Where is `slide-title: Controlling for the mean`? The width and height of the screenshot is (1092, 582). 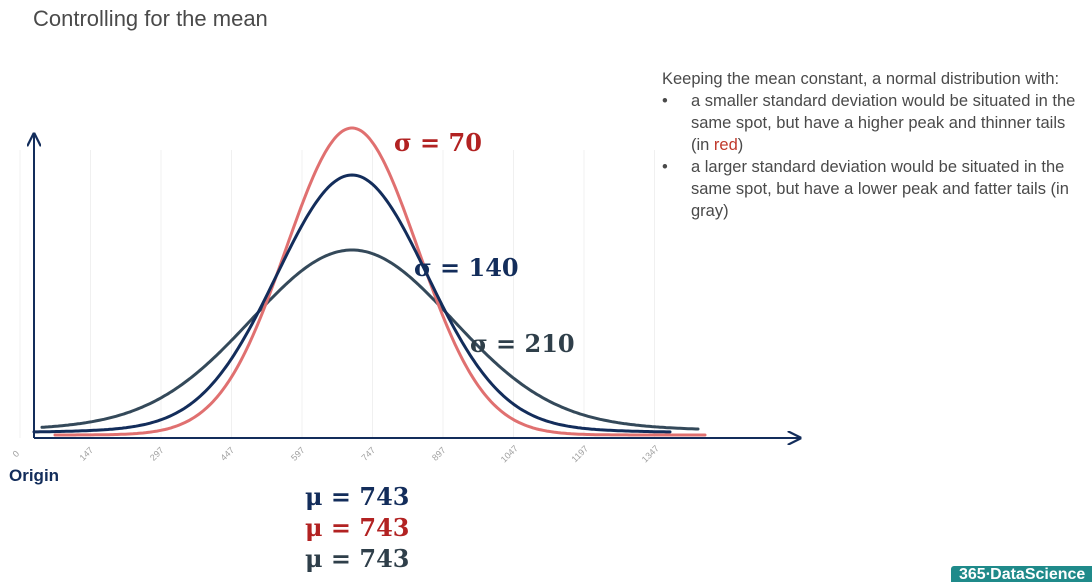 slide-title: Controlling for the mean is located at coordinates (150, 18).